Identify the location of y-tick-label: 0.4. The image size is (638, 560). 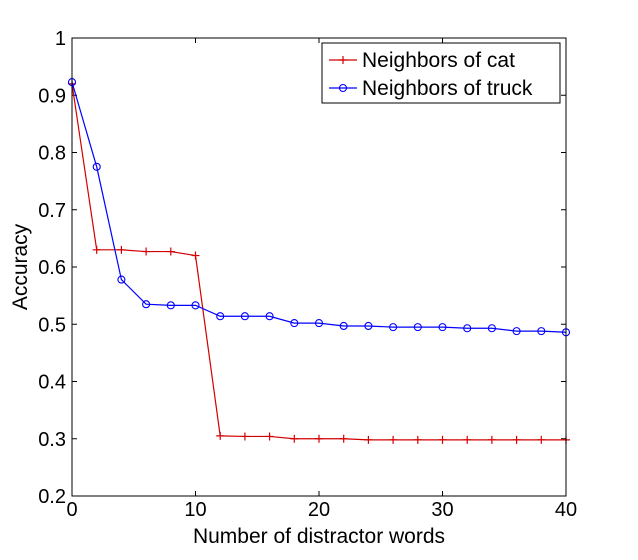
(52, 383).